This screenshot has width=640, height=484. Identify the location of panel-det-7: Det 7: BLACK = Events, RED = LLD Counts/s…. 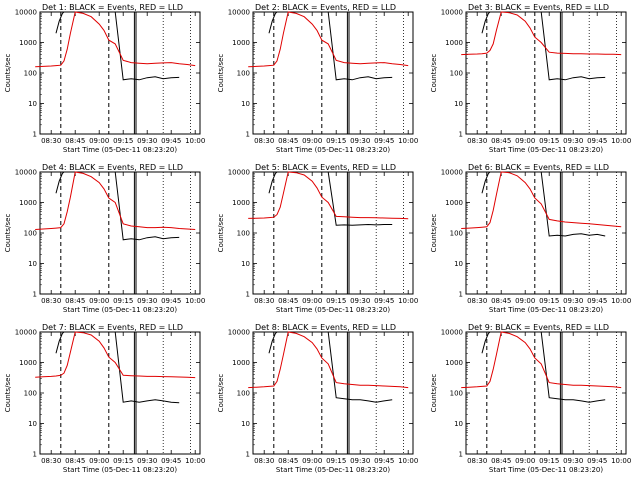
(104, 398).